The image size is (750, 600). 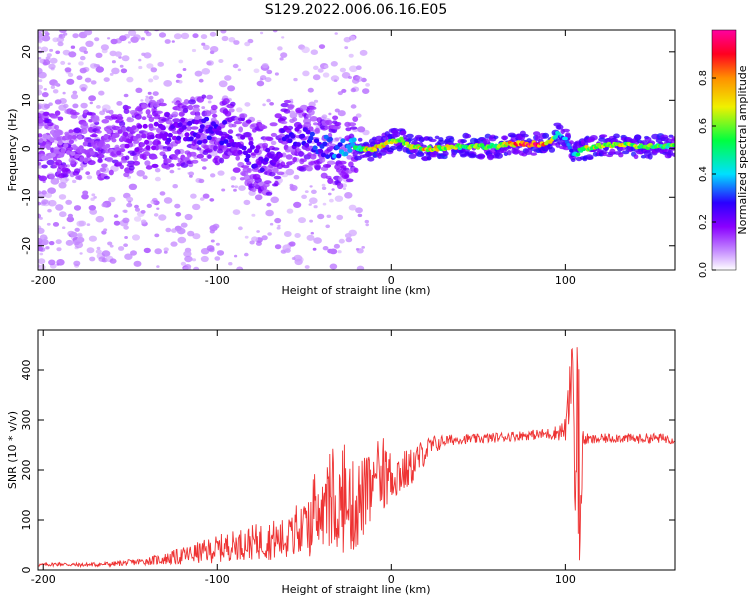 What do you see at coordinates (356, 10) in the screenshot?
I see `figure-title: S129.2022.006.06.16.E05` at bounding box center [356, 10].